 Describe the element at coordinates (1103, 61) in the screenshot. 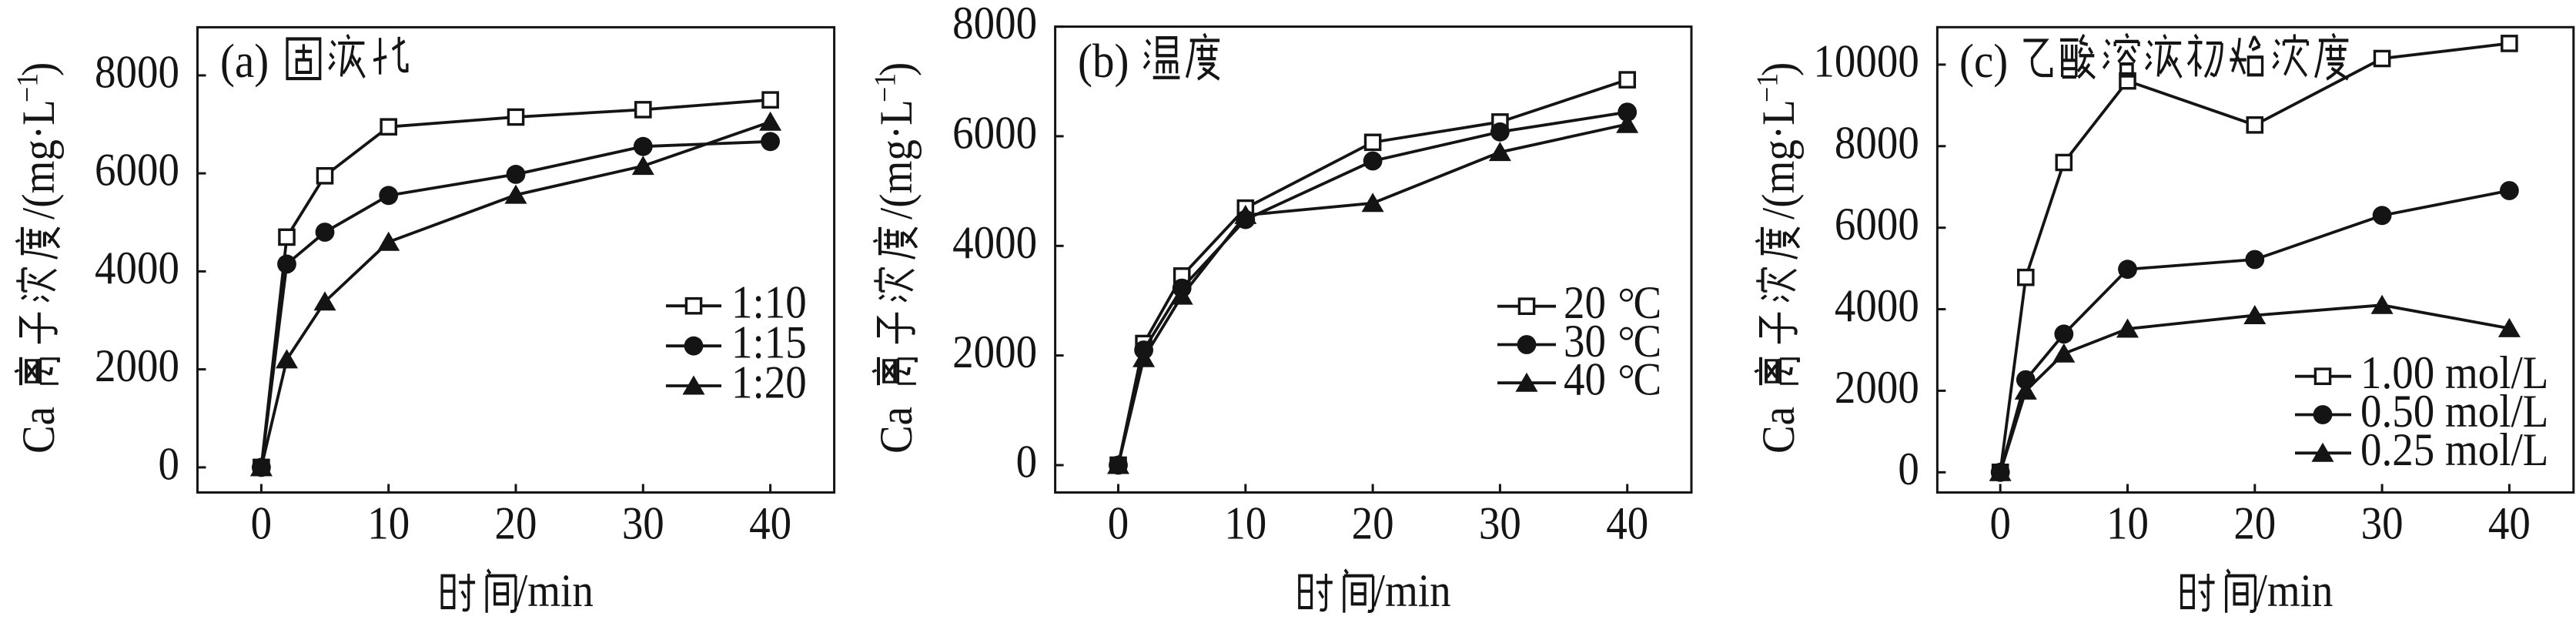

I see `svg-text: (b)` at that location.